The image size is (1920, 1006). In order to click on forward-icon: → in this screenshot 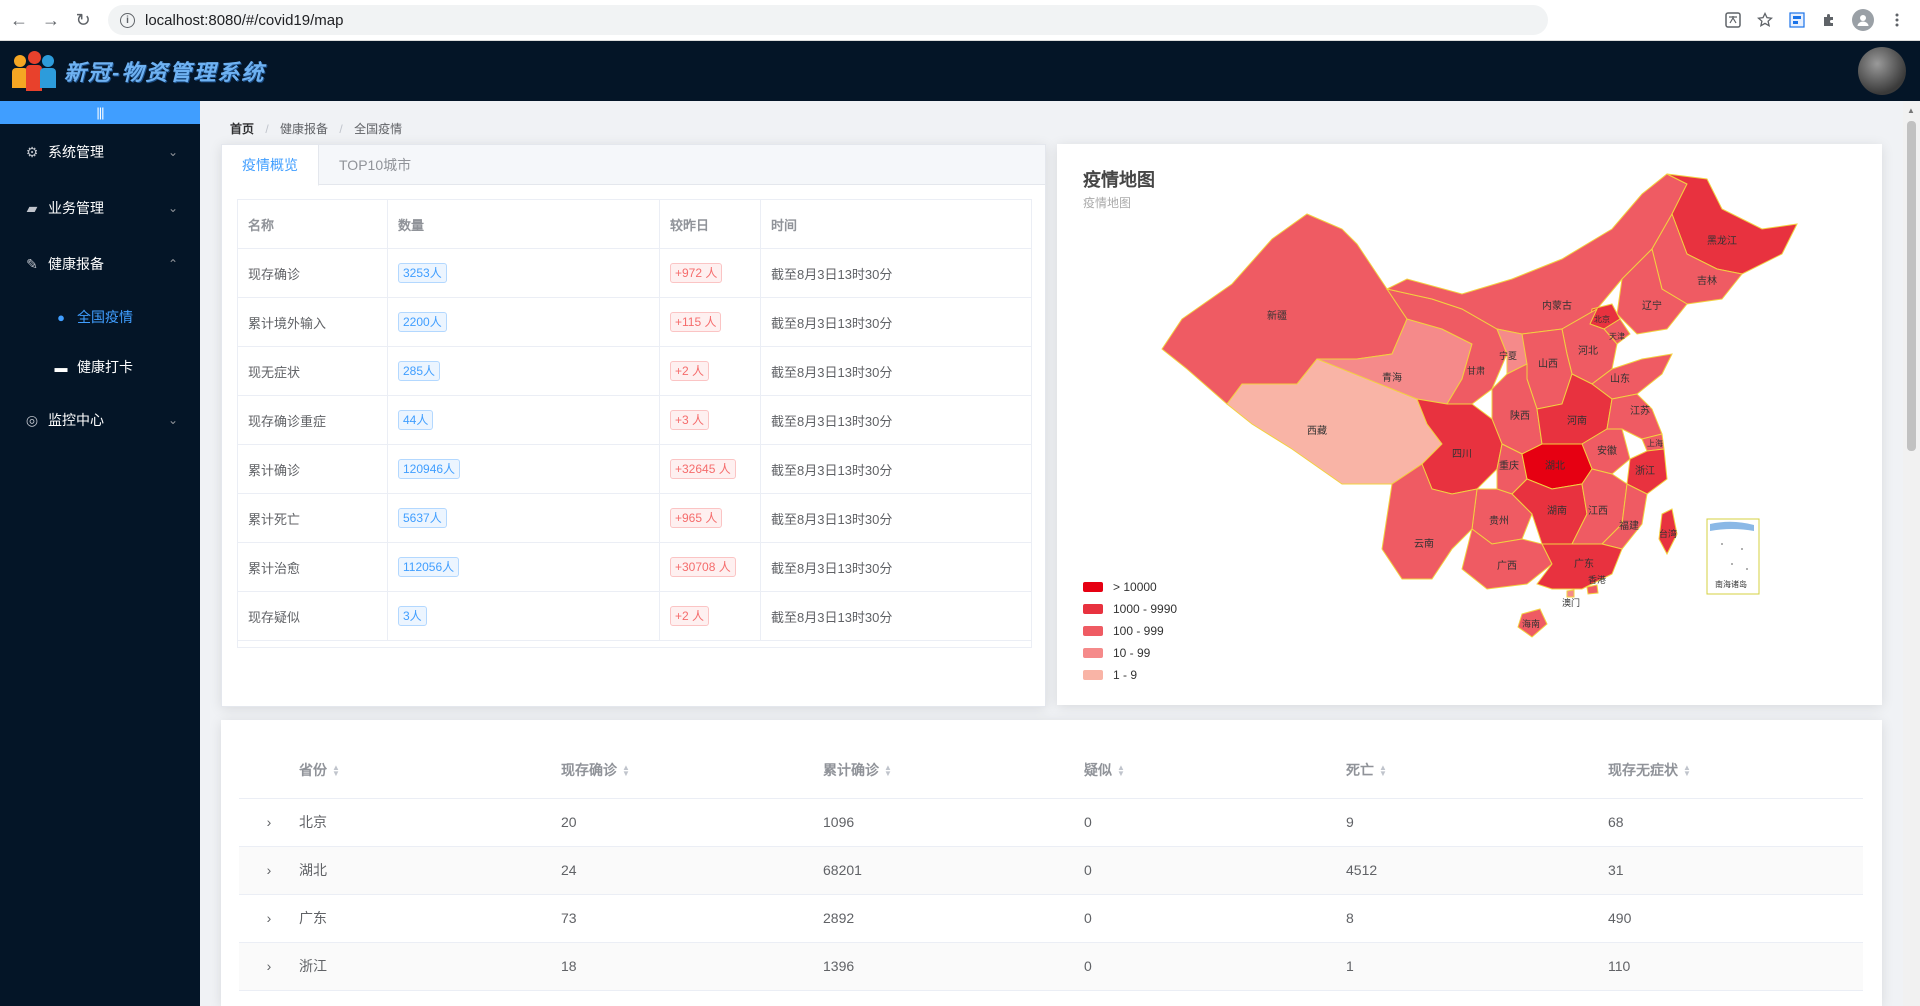, I will do `click(51, 19)`.